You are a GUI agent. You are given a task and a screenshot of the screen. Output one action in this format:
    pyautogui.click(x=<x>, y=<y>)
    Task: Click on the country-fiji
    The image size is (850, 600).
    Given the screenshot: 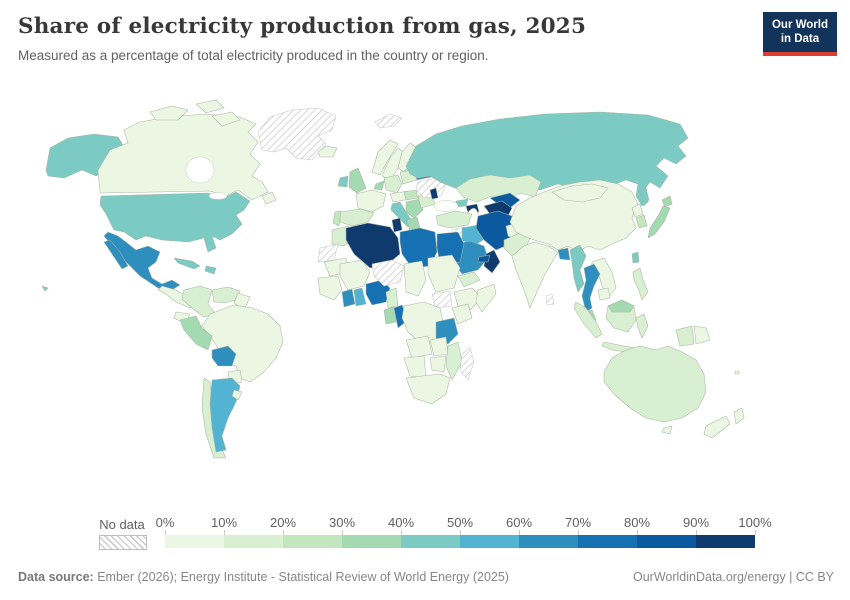 What is the action you would take?
    pyautogui.click(x=737, y=372)
    